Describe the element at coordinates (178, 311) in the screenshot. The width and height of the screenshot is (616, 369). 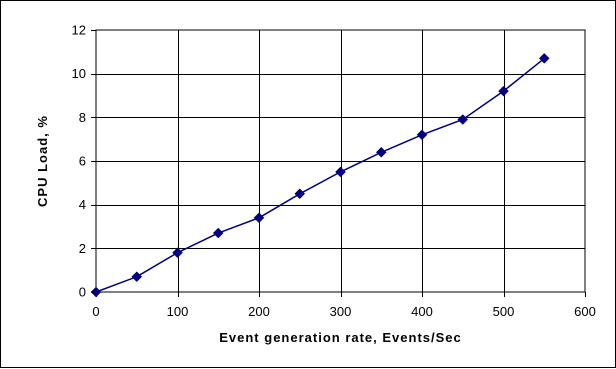
I see `x-tick-label: 100` at that location.